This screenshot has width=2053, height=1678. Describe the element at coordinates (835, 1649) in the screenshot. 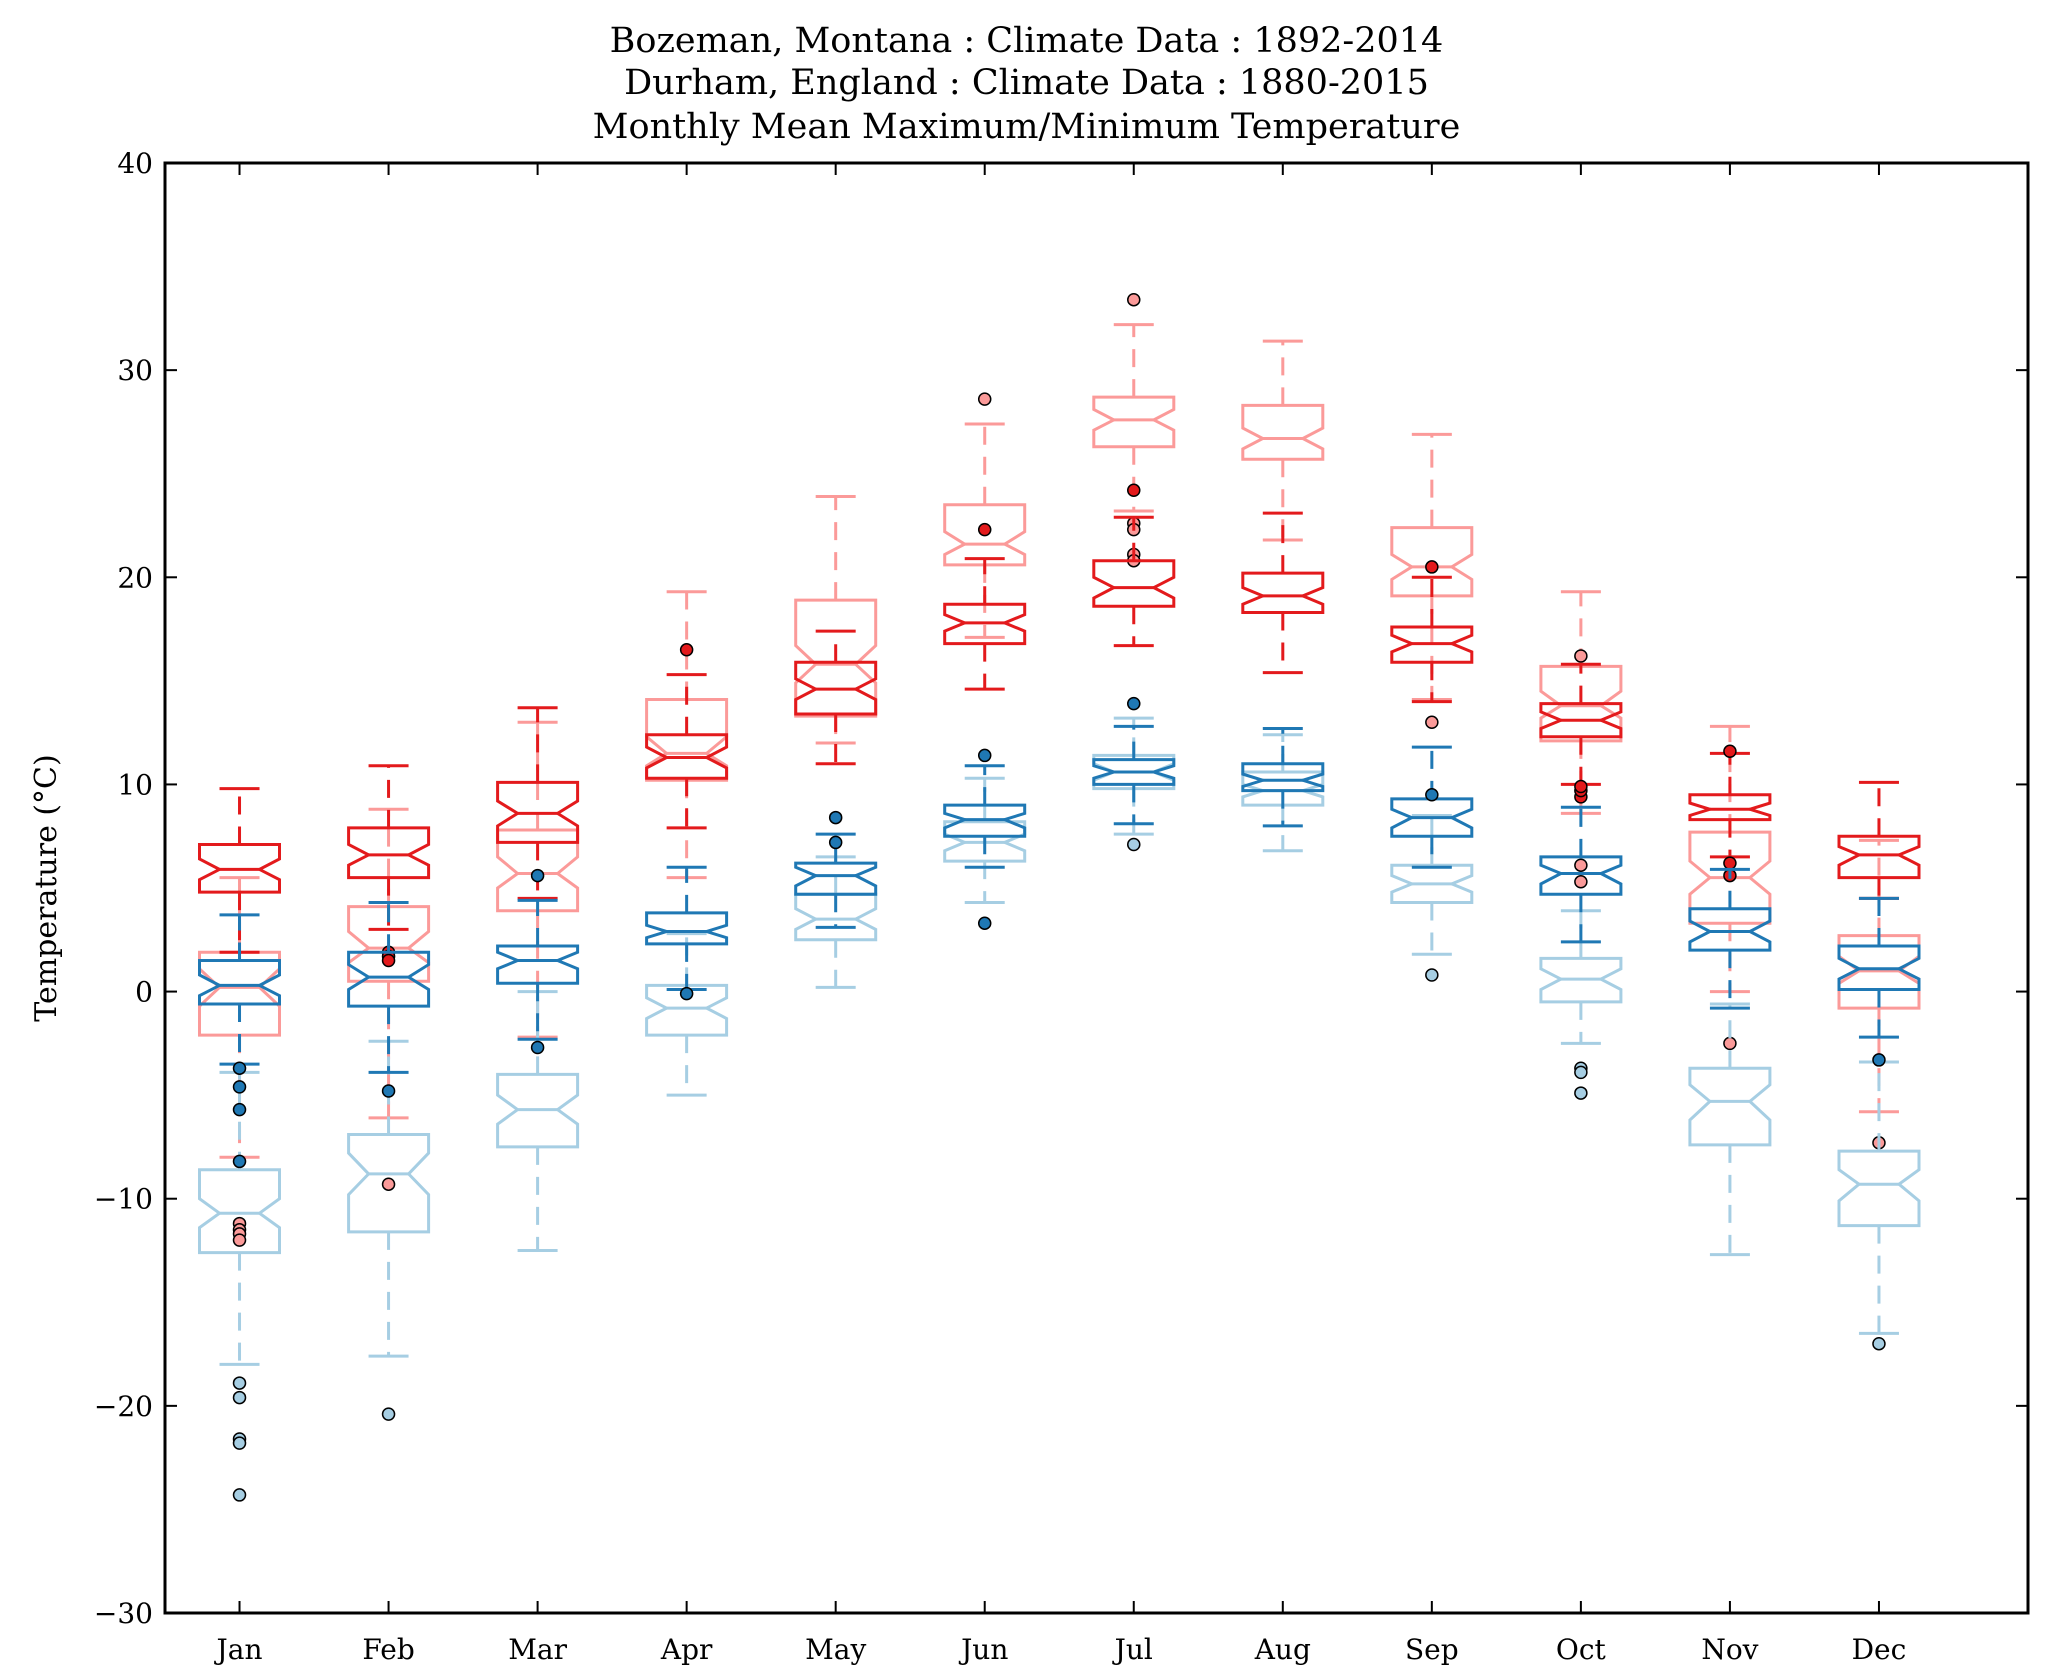

I see `x-tick-label: May` at that location.